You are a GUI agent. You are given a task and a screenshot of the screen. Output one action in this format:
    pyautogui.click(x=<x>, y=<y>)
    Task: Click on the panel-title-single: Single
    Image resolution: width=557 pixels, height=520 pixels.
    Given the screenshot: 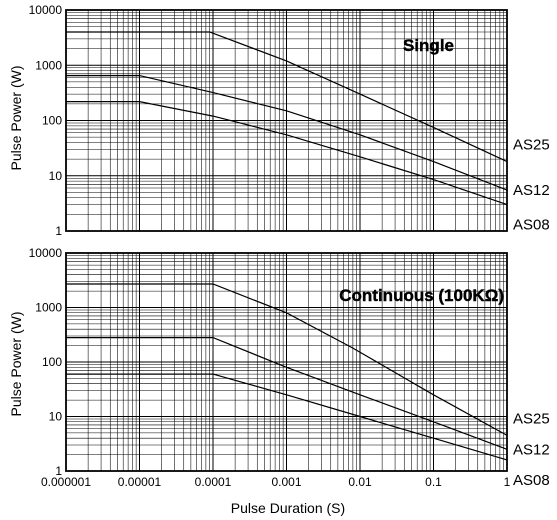 What is the action you would take?
    pyautogui.click(x=428, y=45)
    